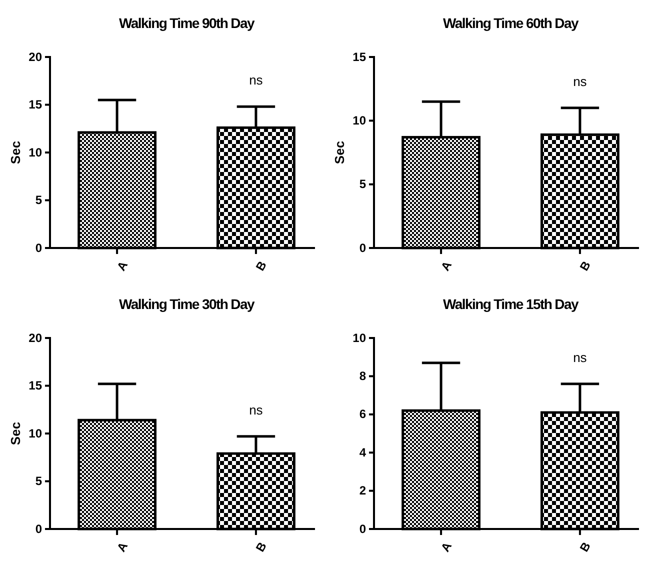 Image resolution: width=647 pixels, height=562 pixels. What do you see at coordinates (362, 376) in the screenshot?
I see `y-tick-label: 8` at bounding box center [362, 376].